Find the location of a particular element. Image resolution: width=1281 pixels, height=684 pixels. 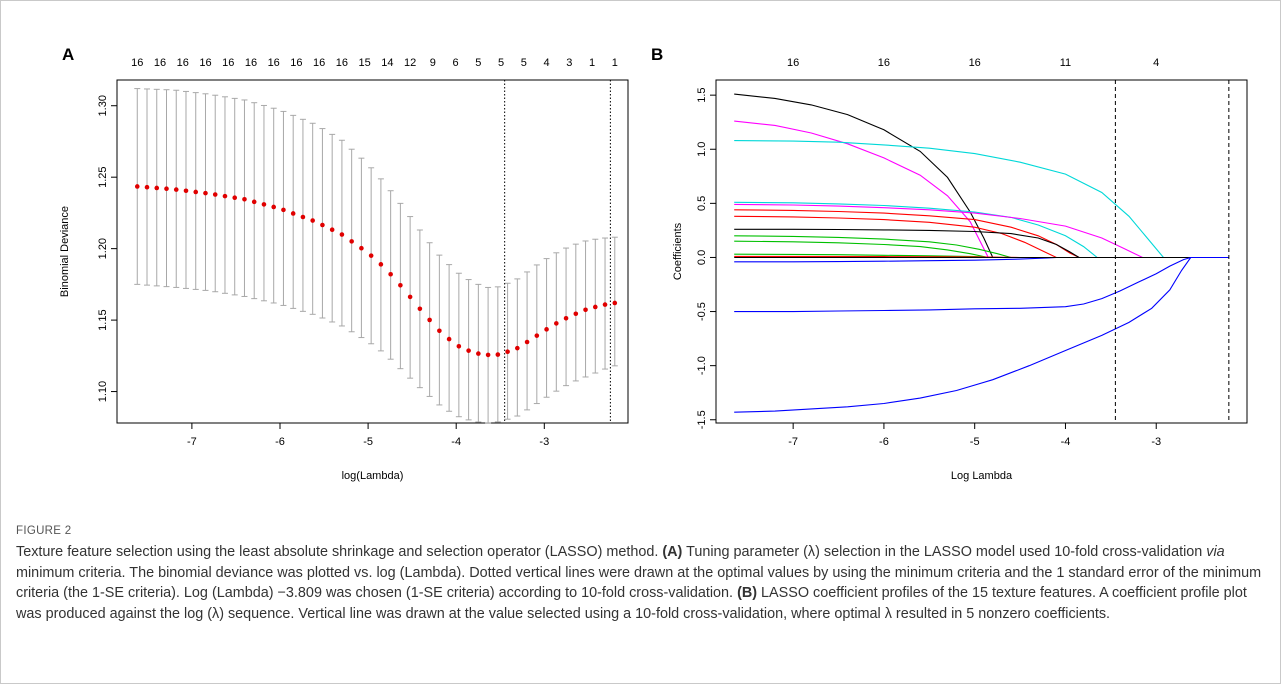

y-tick-label: 0.5 is located at coordinates (702, 203).